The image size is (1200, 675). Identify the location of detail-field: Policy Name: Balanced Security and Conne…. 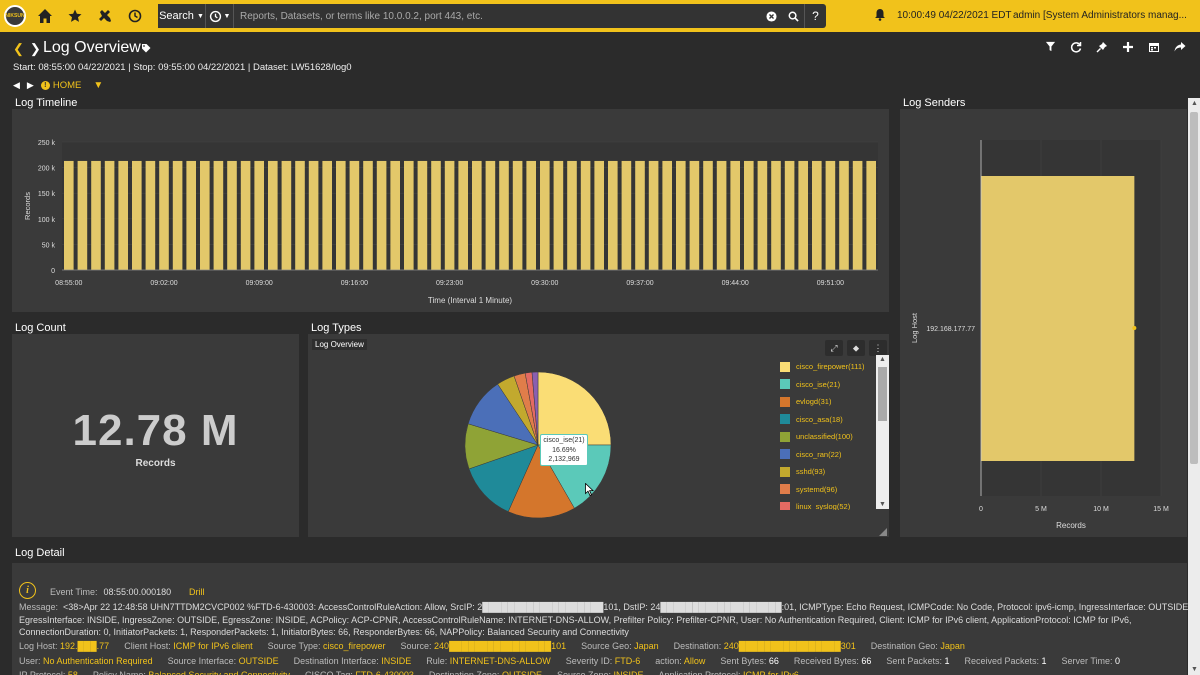
(191, 672).